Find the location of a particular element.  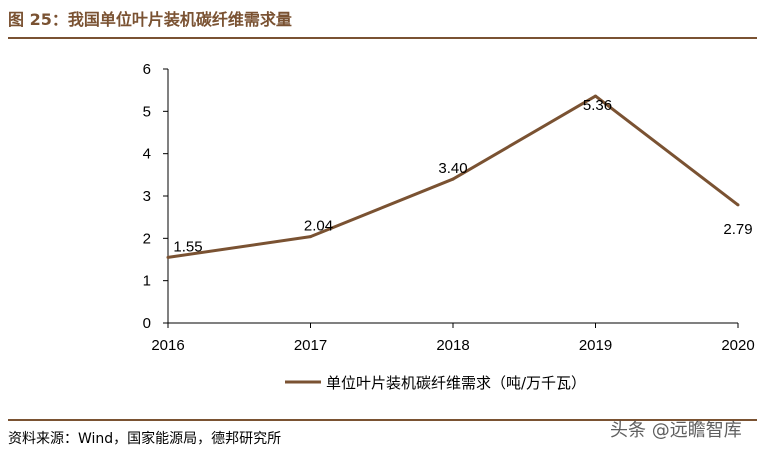

footer-divider is located at coordinates (382, 420).